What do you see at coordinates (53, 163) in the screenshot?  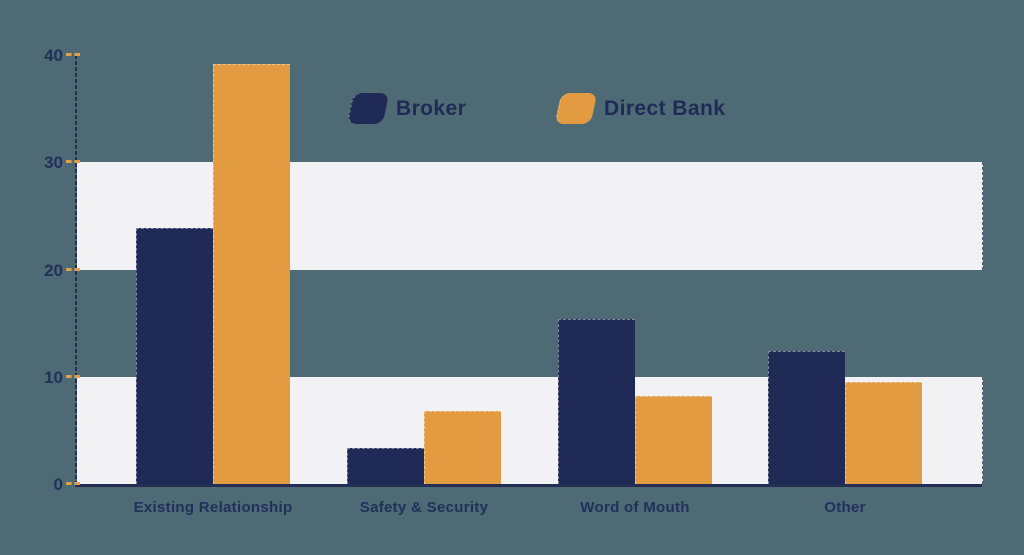 I see `y-tick-label-30: 30` at bounding box center [53, 163].